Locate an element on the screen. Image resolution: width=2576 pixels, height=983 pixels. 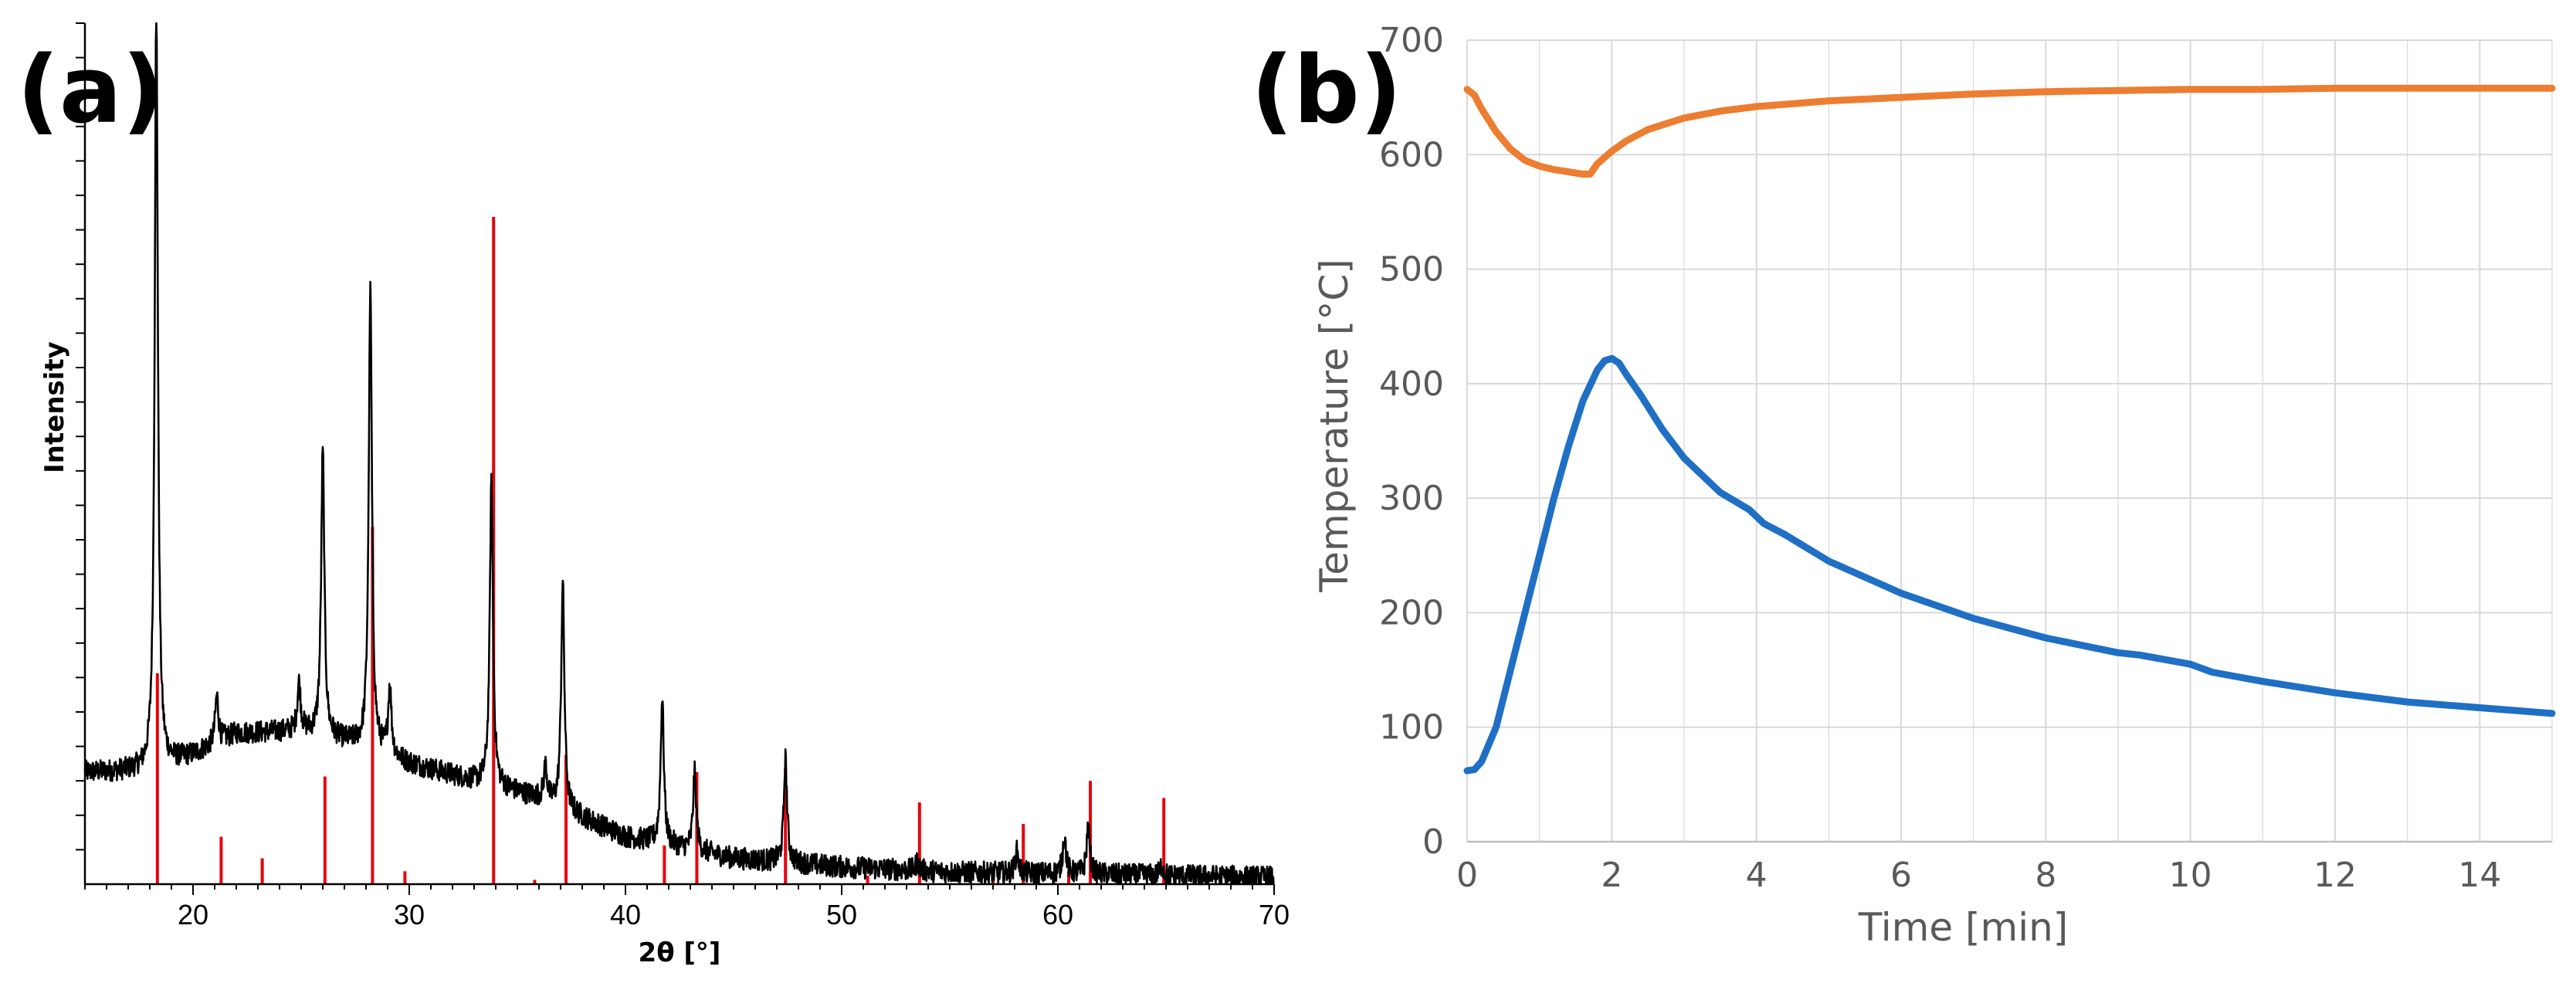
panel-b-x-tick-label: 8 is located at coordinates (2045, 875).